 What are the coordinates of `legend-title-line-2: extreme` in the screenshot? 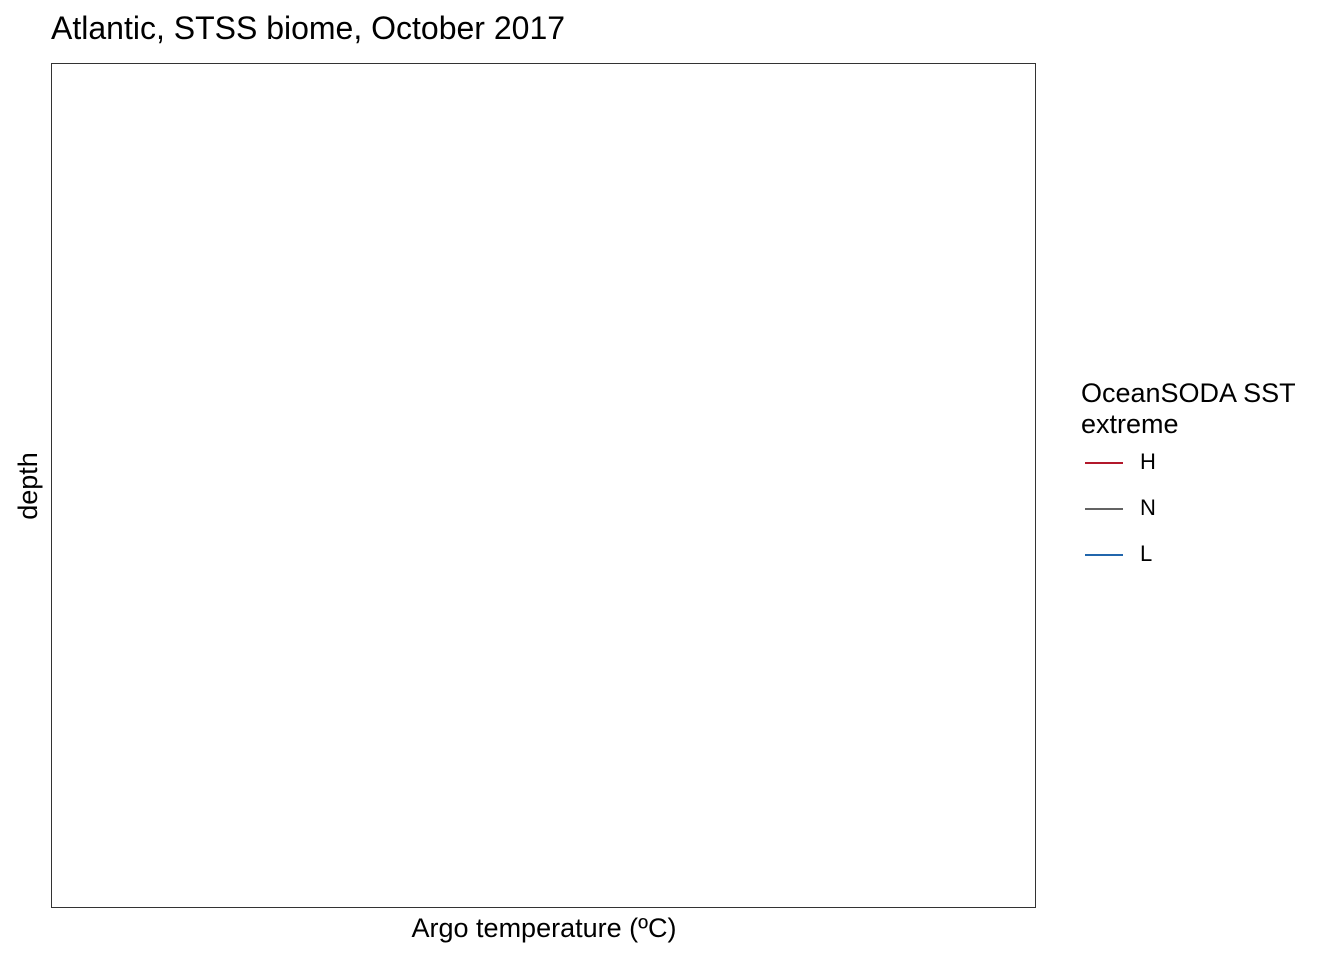 It's located at (1130, 424).